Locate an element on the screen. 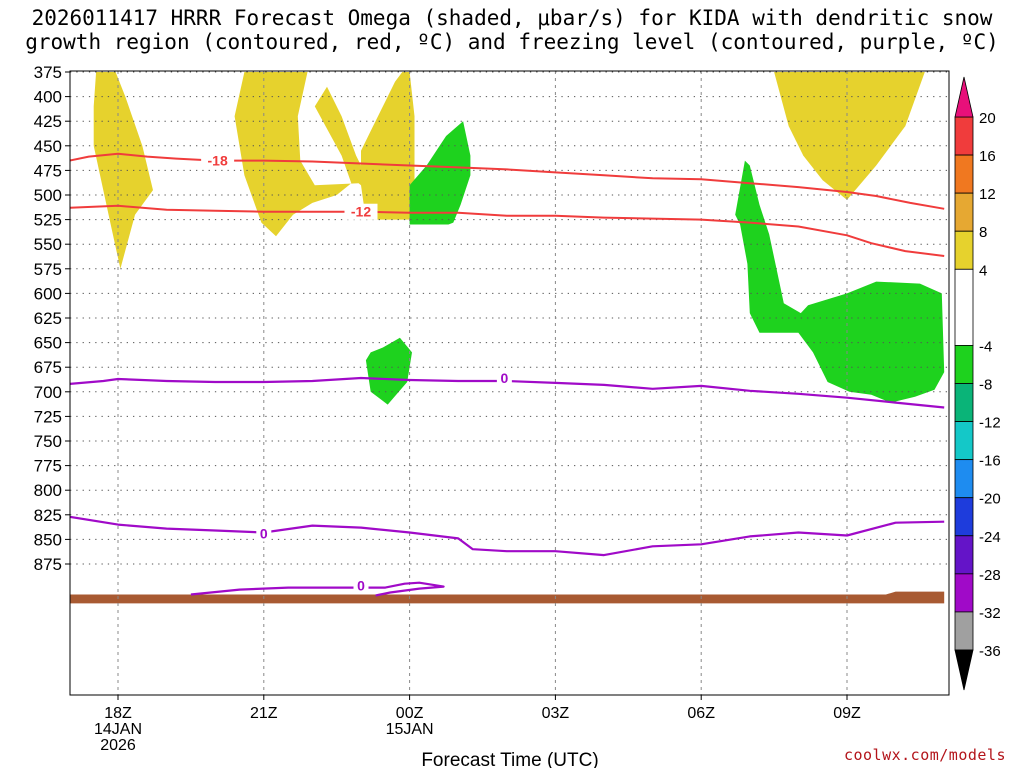  colorbar-label-11: -28 is located at coordinates (990, 575).